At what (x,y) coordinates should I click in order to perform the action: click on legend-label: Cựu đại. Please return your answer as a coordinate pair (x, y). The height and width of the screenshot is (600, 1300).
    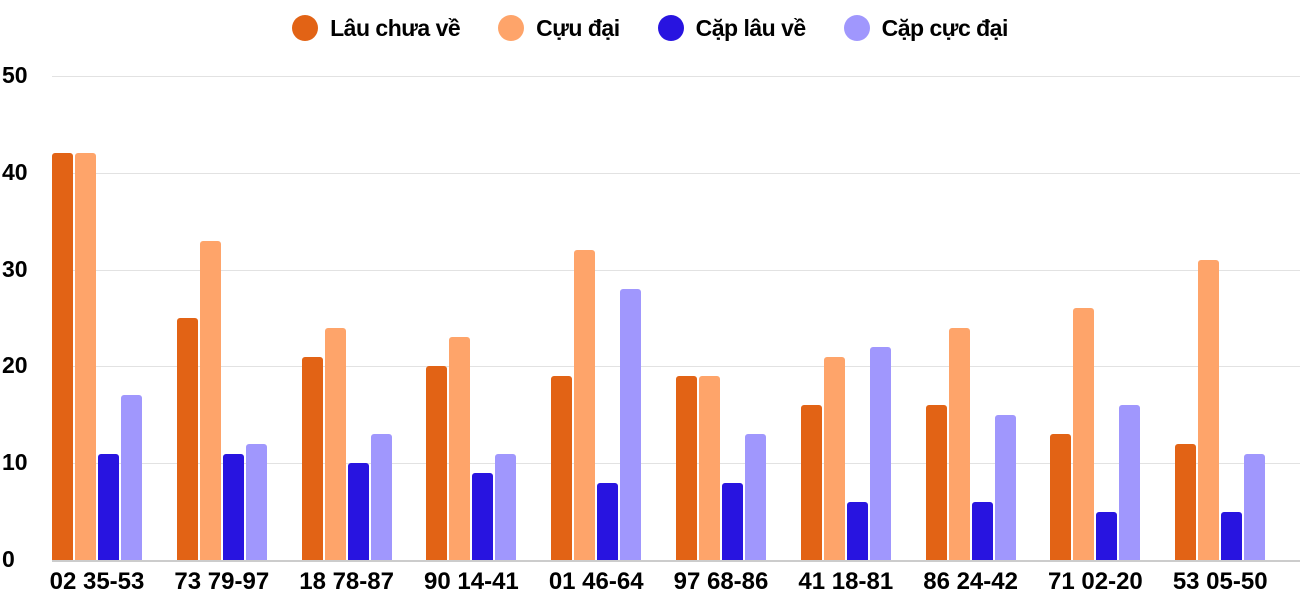
    Looking at the image, I should click on (578, 27).